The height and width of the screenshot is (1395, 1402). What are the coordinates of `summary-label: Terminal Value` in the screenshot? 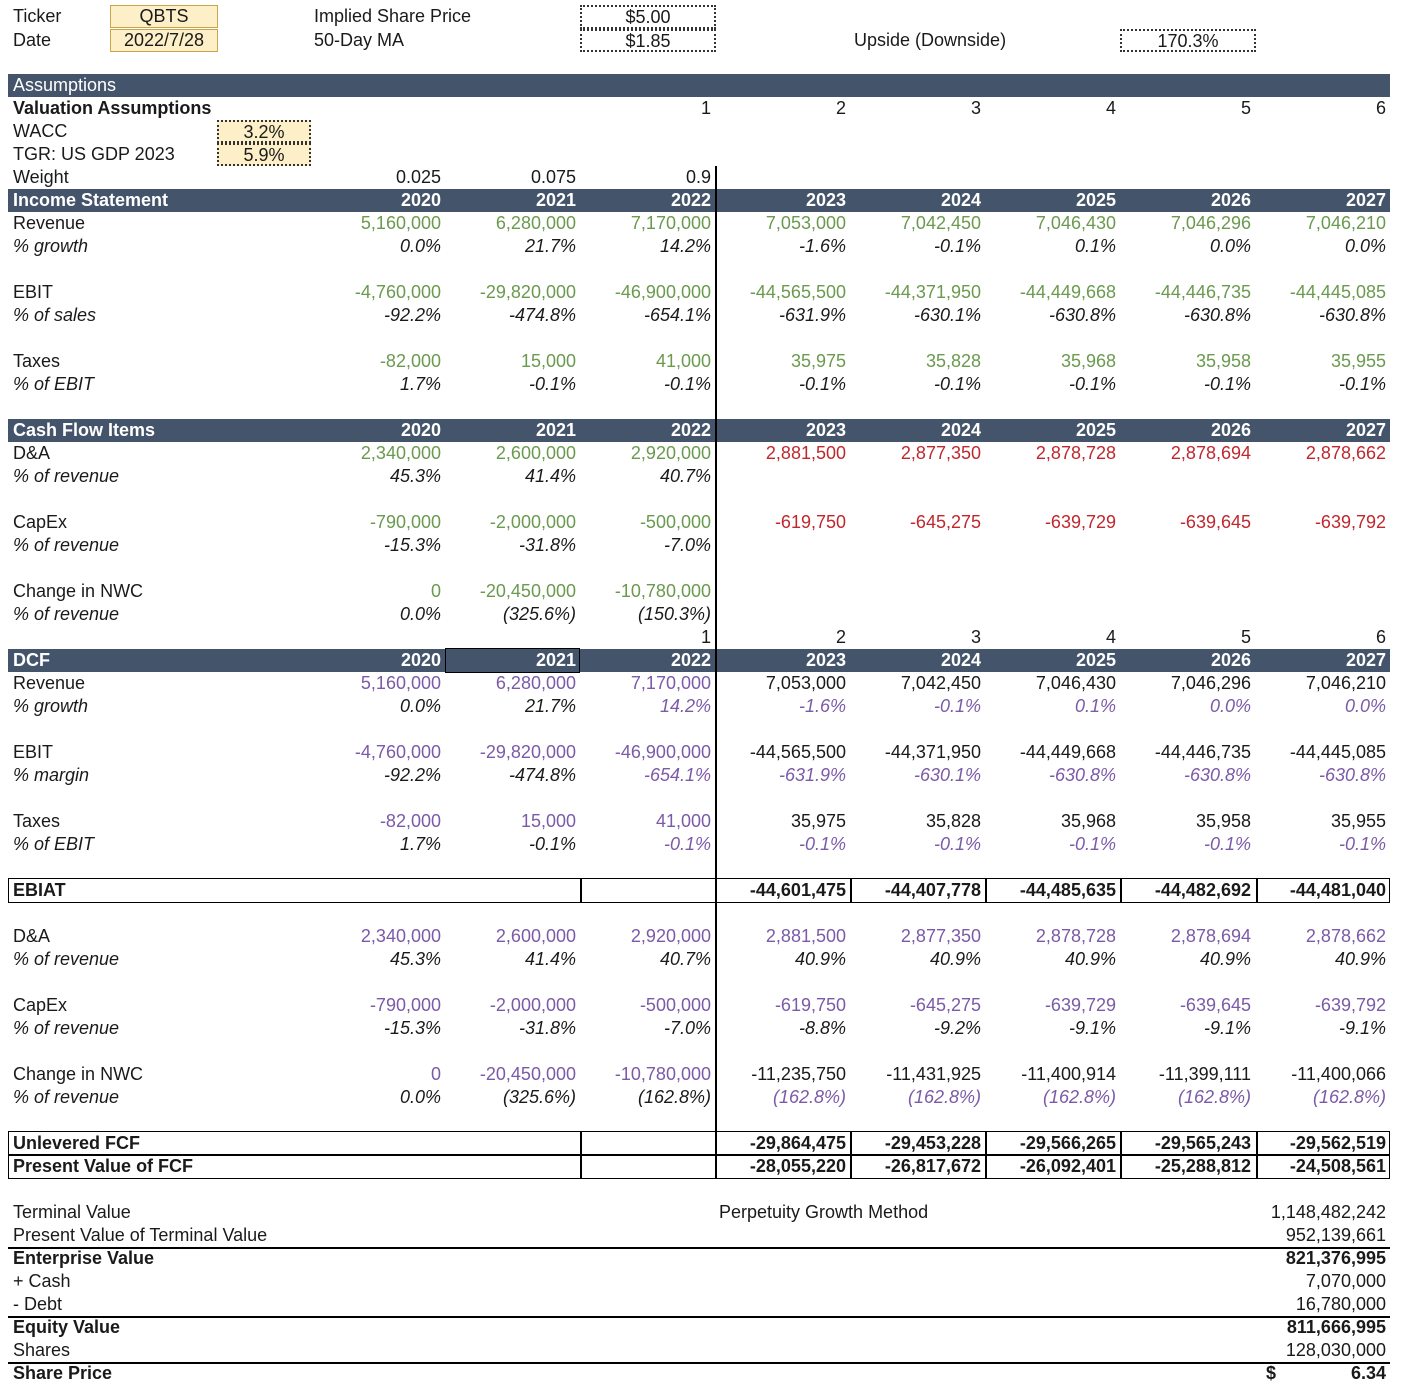 It's located at (72, 1212).